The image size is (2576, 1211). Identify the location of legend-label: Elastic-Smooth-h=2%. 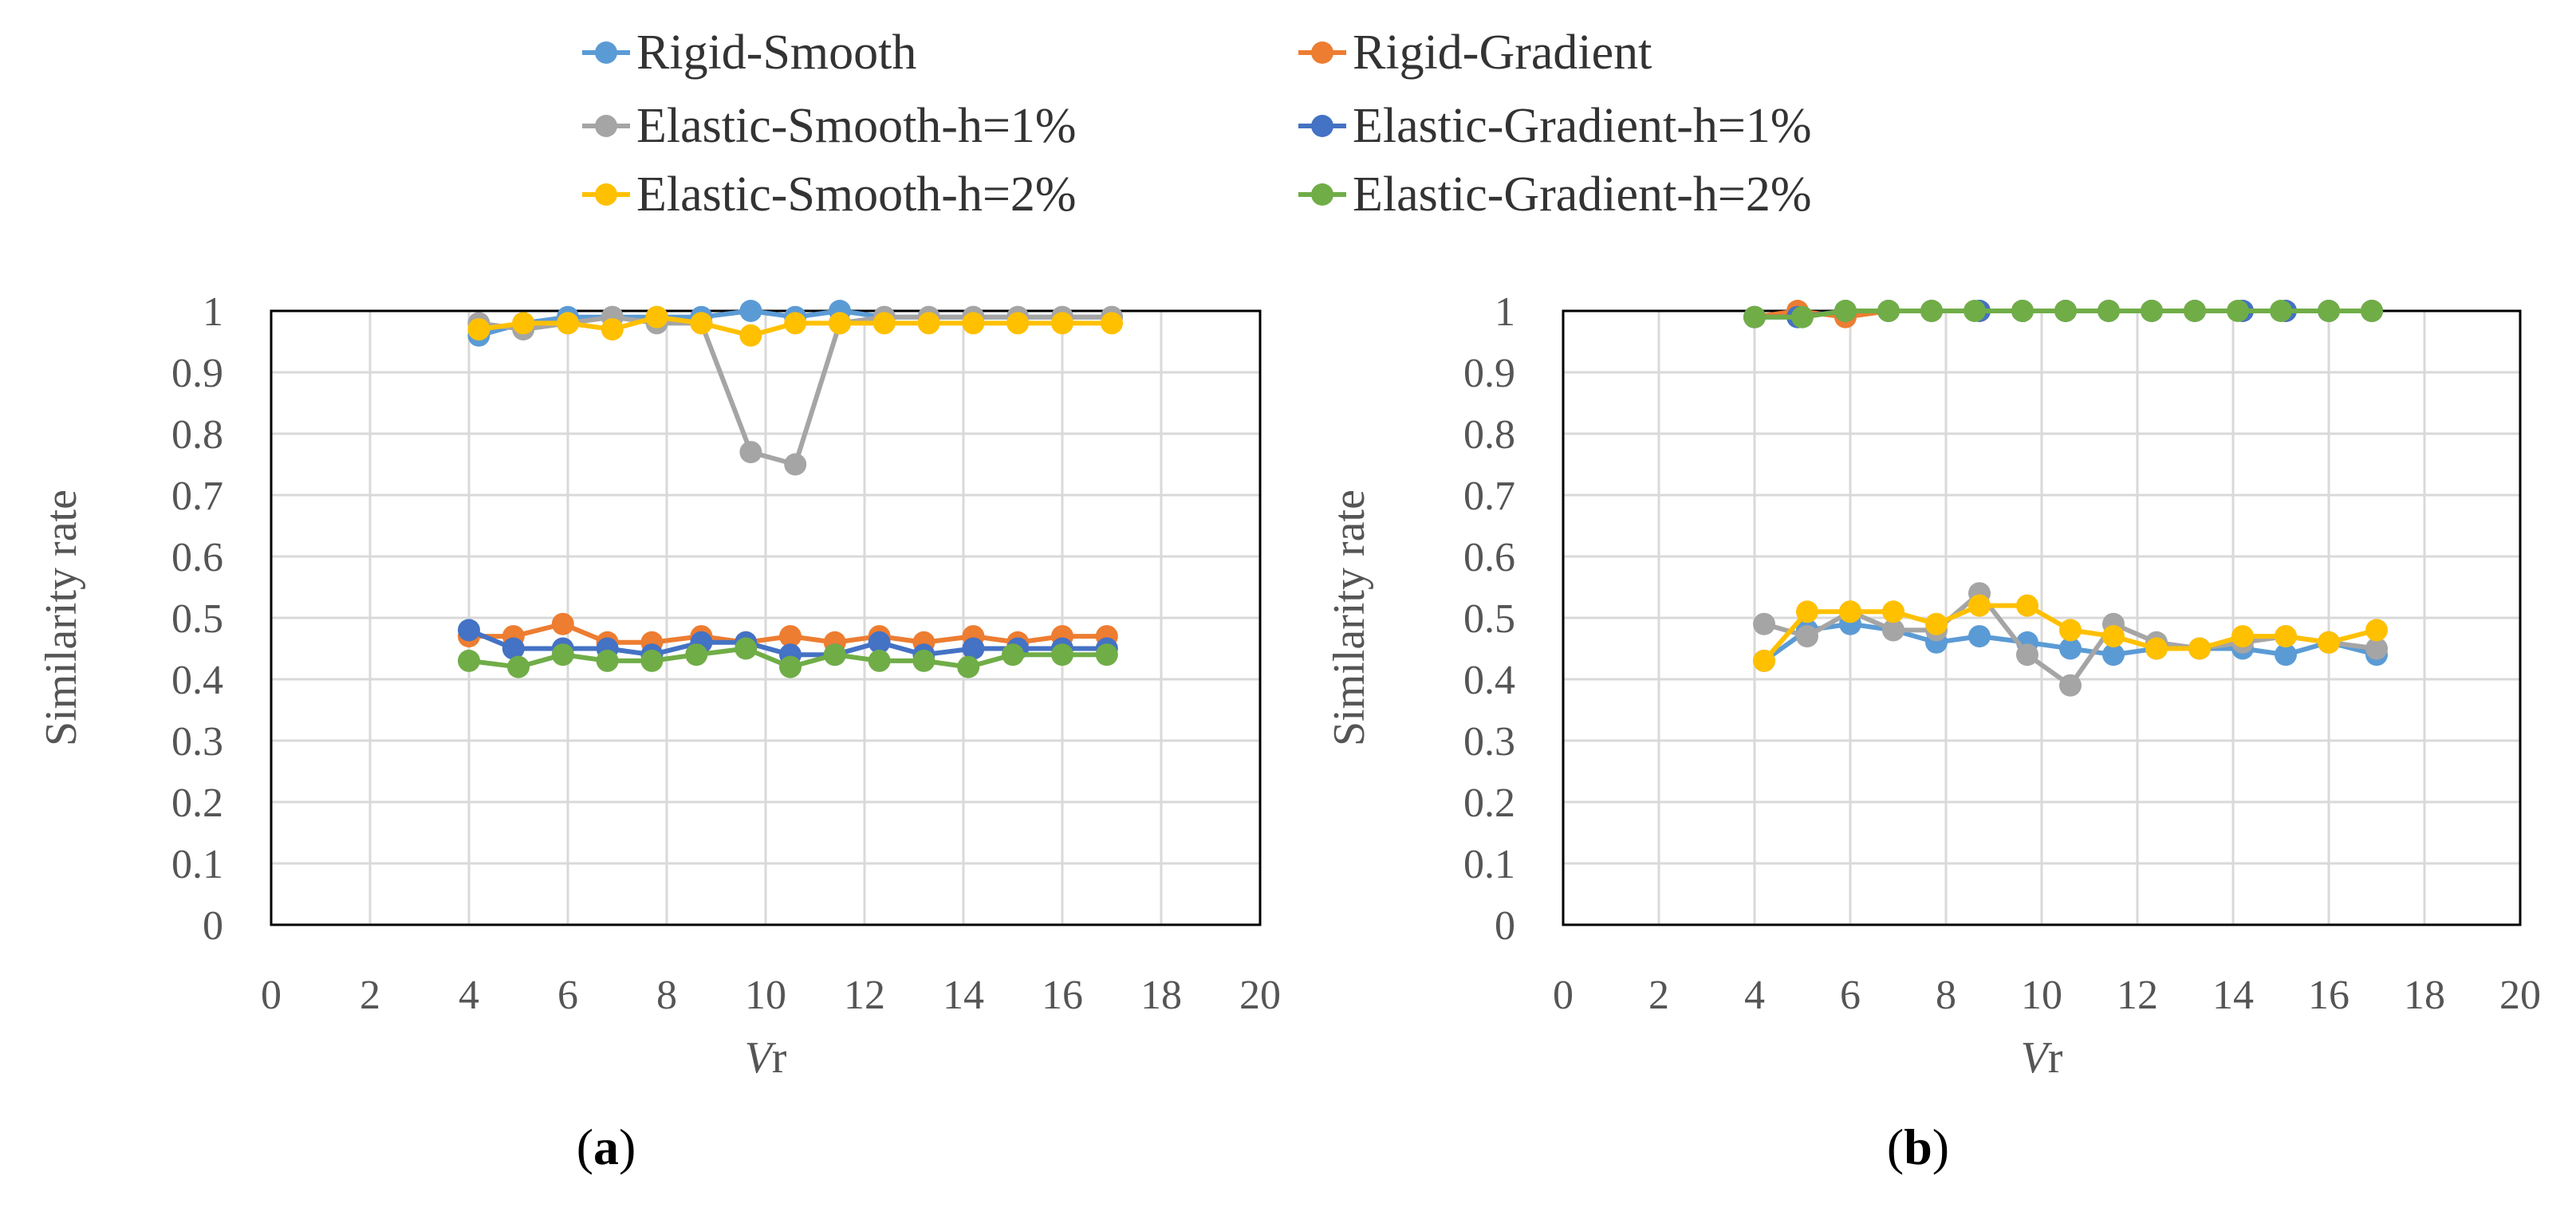
(856, 194).